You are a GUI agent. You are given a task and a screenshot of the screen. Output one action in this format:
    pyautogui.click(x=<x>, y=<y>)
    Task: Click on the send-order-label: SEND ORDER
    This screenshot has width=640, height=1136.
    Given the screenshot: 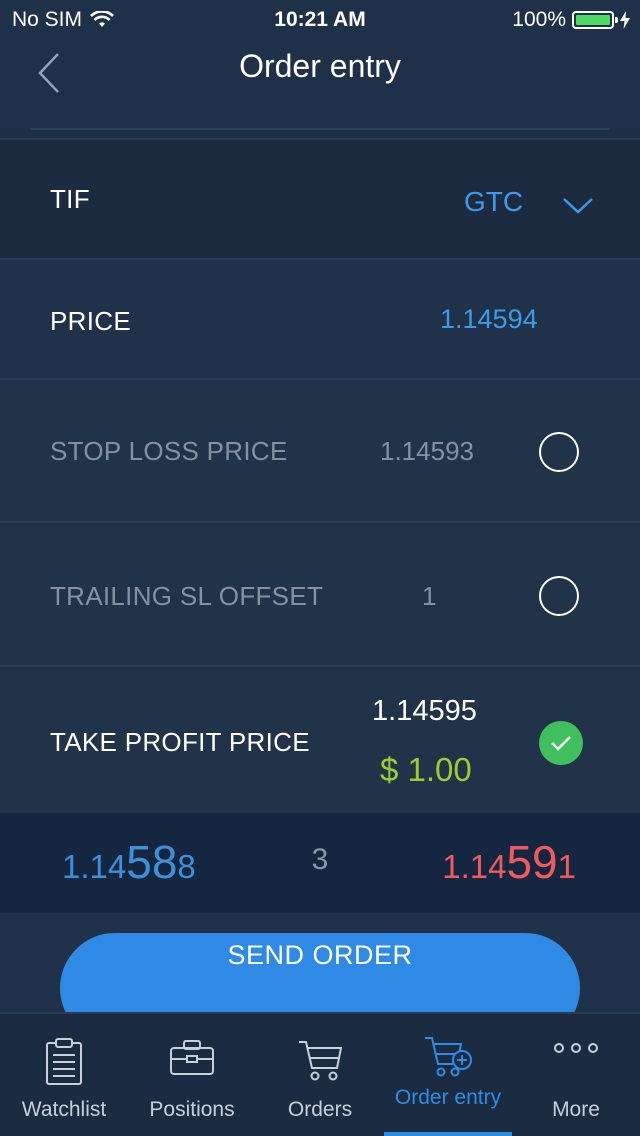 What is the action you would take?
    pyautogui.click(x=320, y=955)
    